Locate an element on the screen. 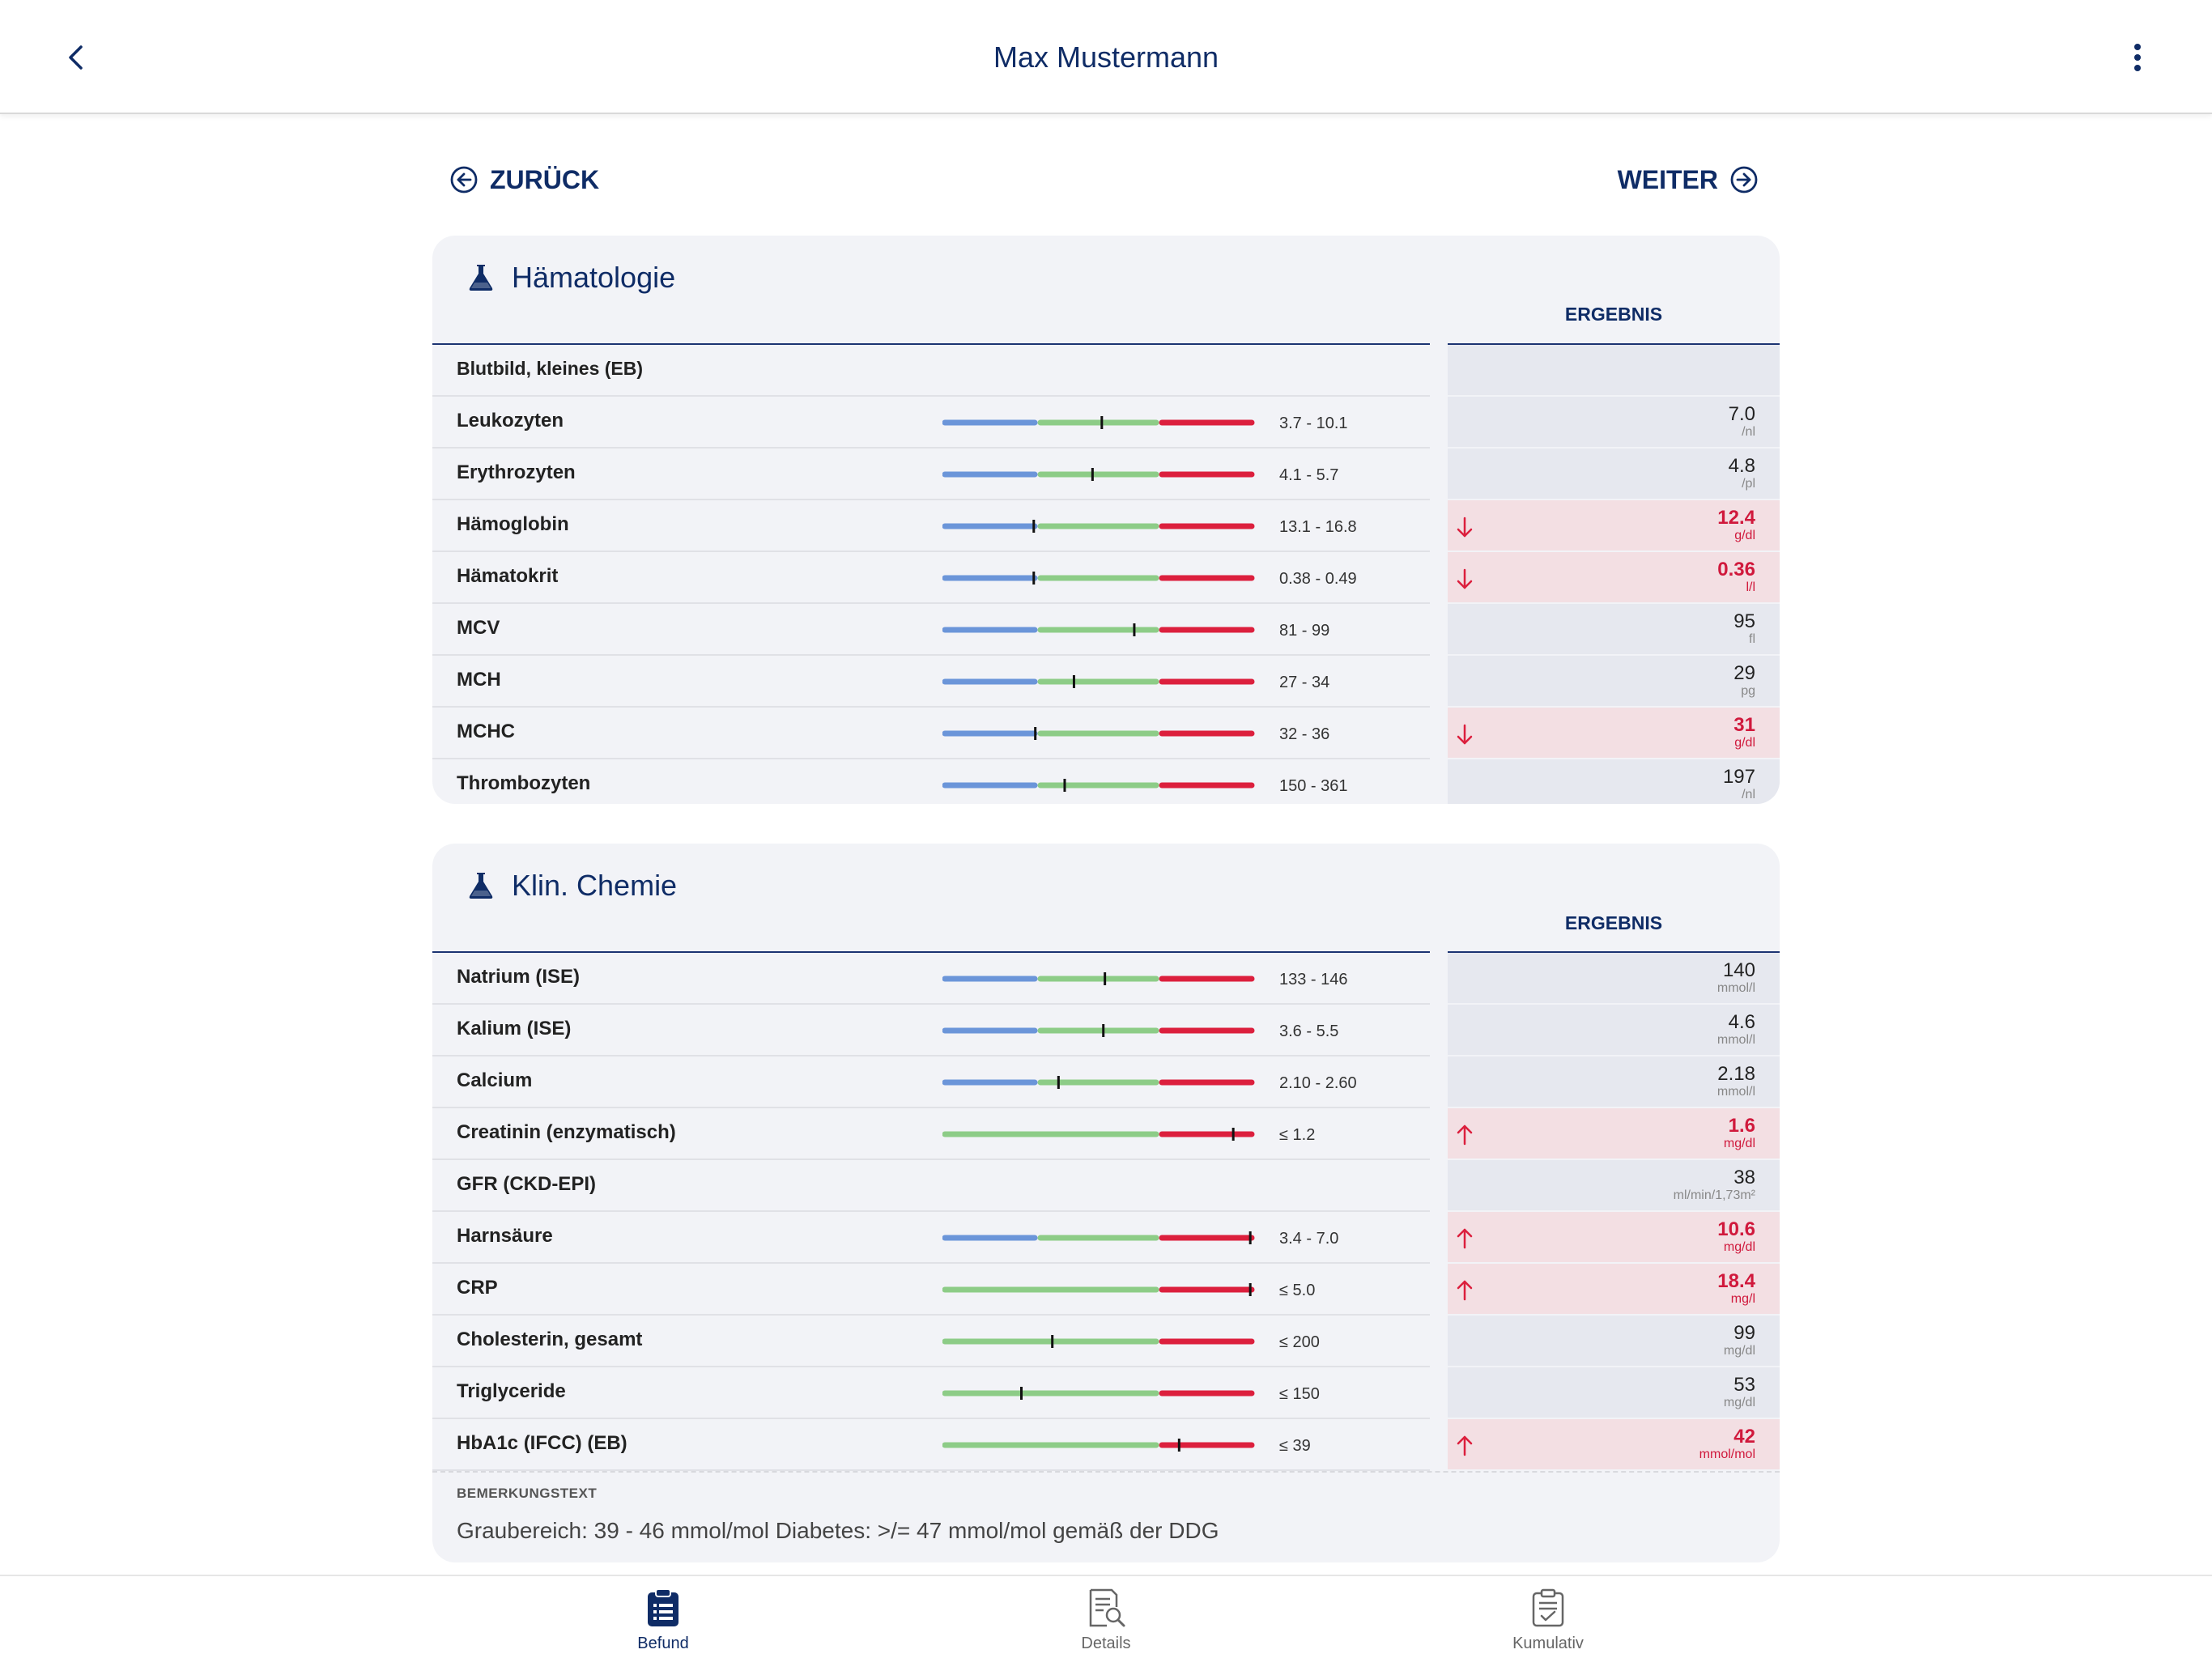 The image size is (2212, 1658). tab-befund: Befund is located at coordinates (663, 1620).